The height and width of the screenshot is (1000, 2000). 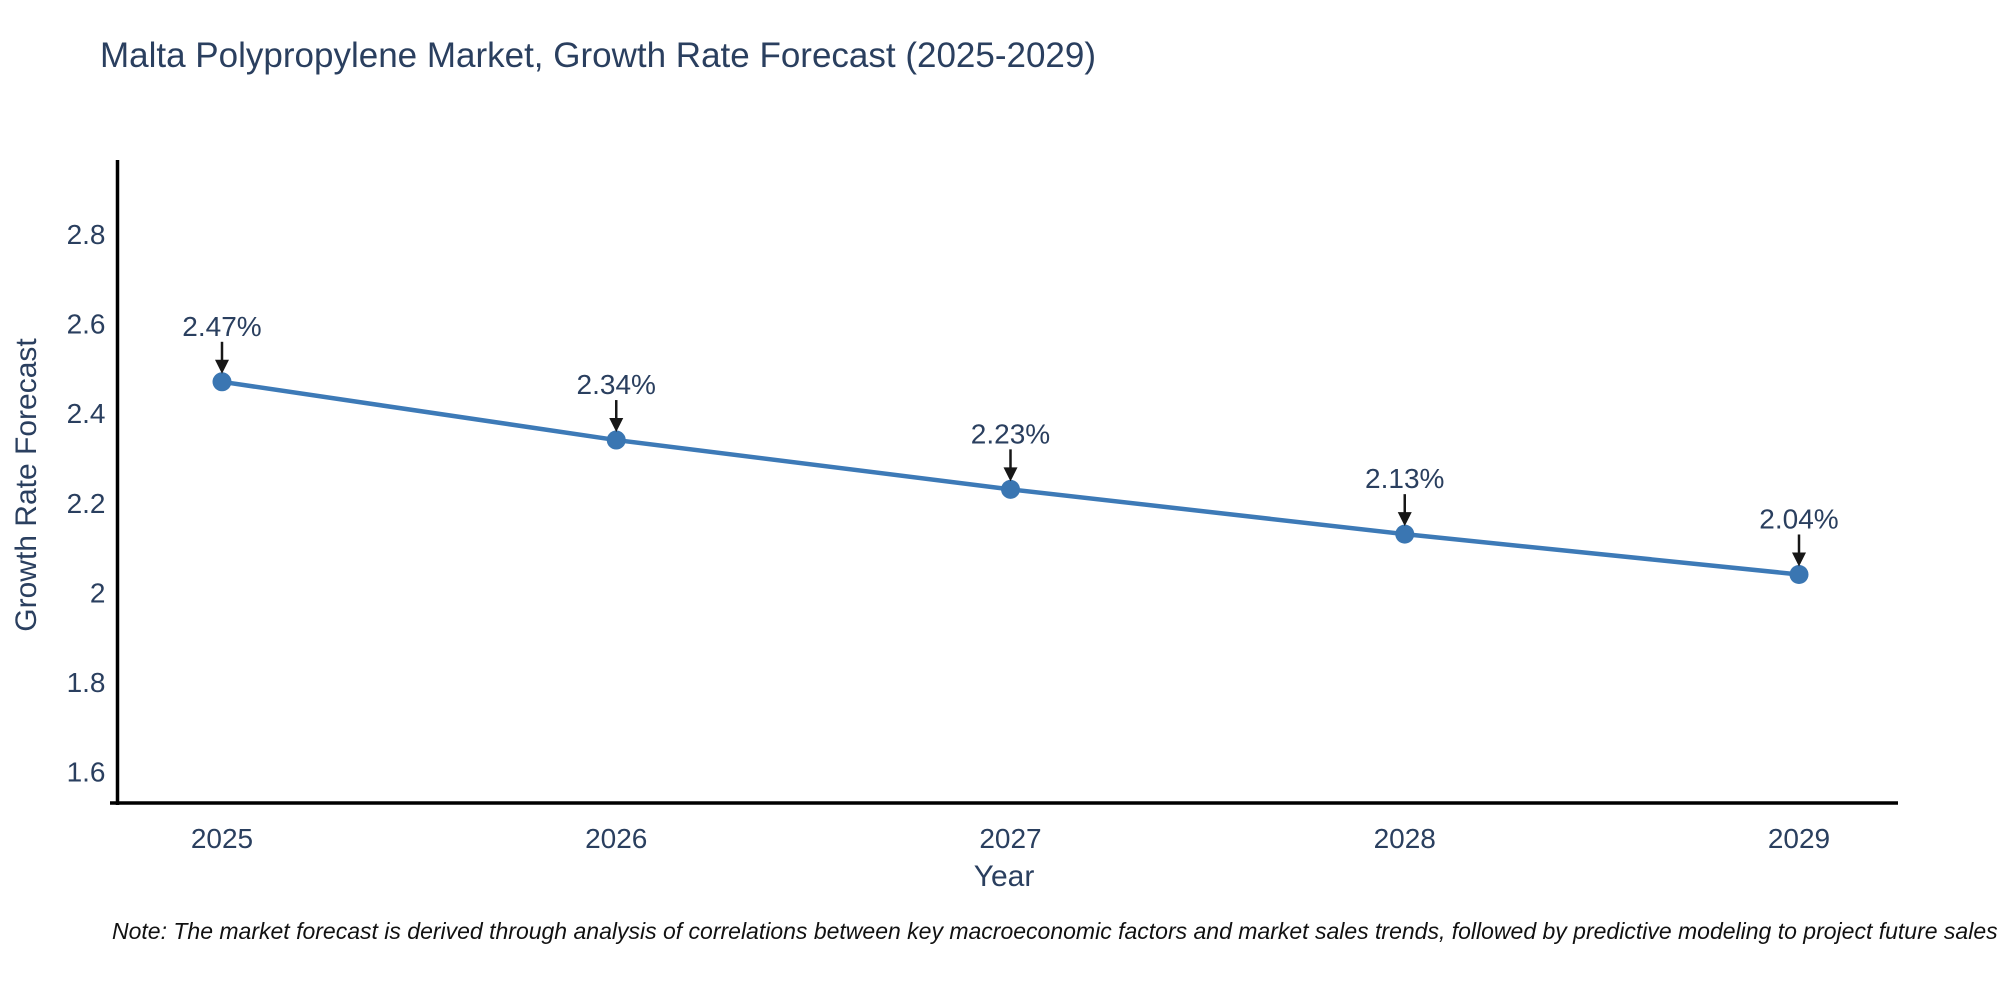 What do you see at coordinates (222, 838) in the screenshot?
I see `x-tick-label: 2025` at bounding box center [222, 838].